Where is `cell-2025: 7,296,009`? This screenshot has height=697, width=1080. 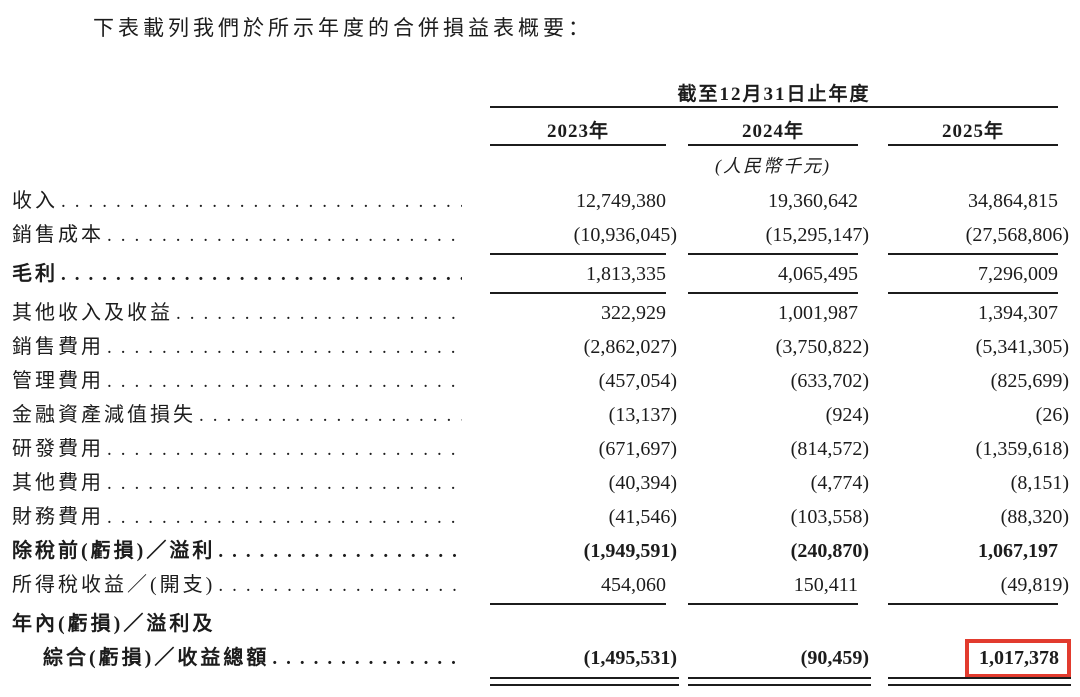 cell-2025: 7,296,009 is located at coordinates (958, 275).